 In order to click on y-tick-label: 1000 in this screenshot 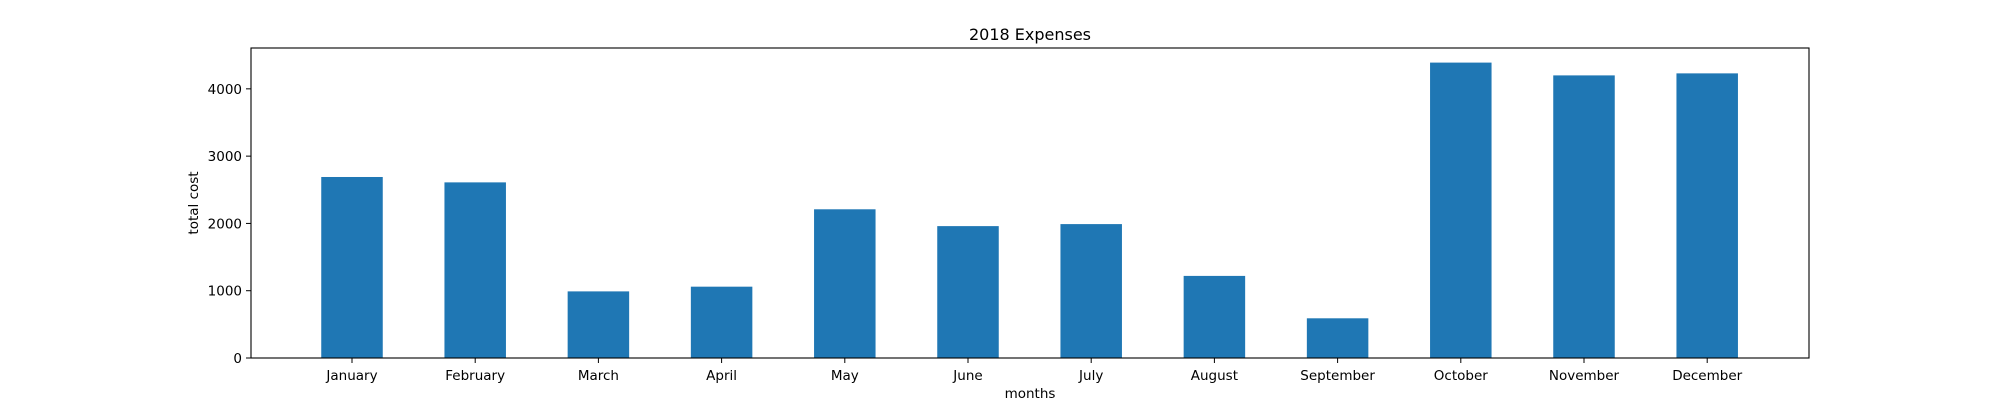, I will do `click(225, 292)`.